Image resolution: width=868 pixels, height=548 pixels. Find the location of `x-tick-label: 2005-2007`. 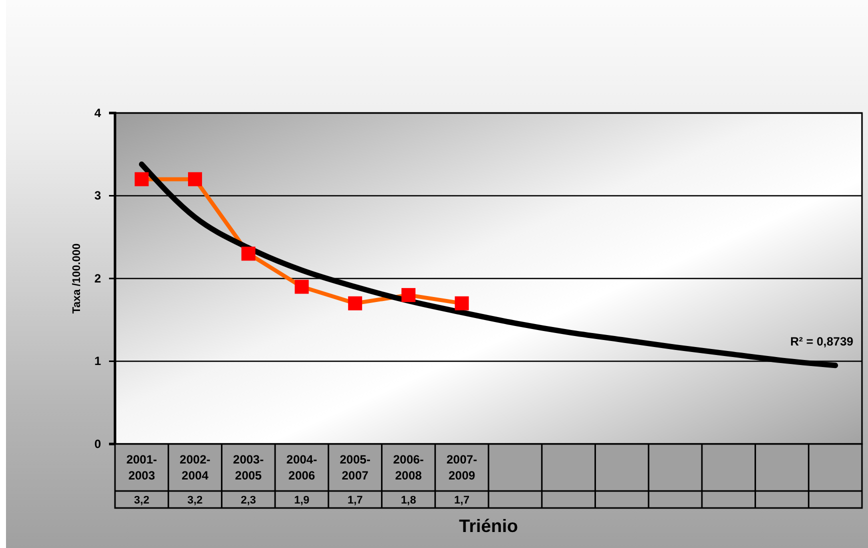

x-tick-label: 2005-2007 is located at coordinates (355, 467).